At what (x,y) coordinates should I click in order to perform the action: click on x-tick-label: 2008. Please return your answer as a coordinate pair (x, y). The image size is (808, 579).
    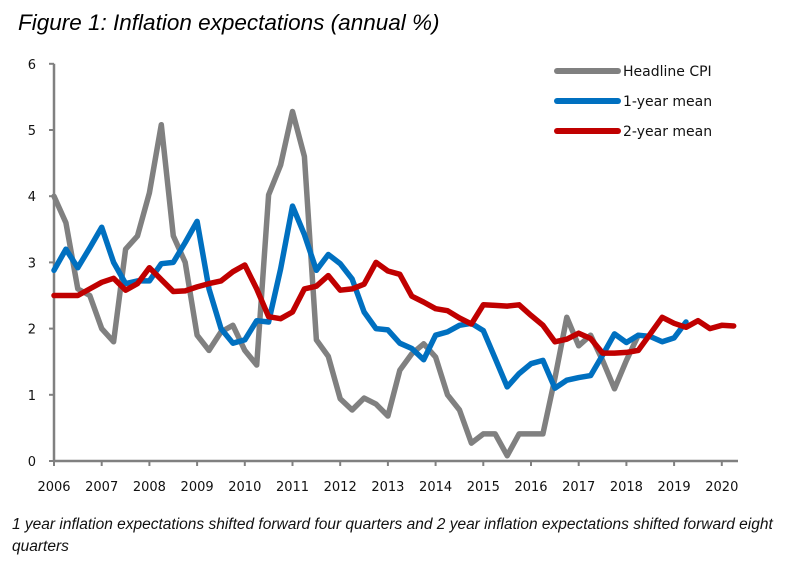
    Looking at the image, I should click on (149, 487).